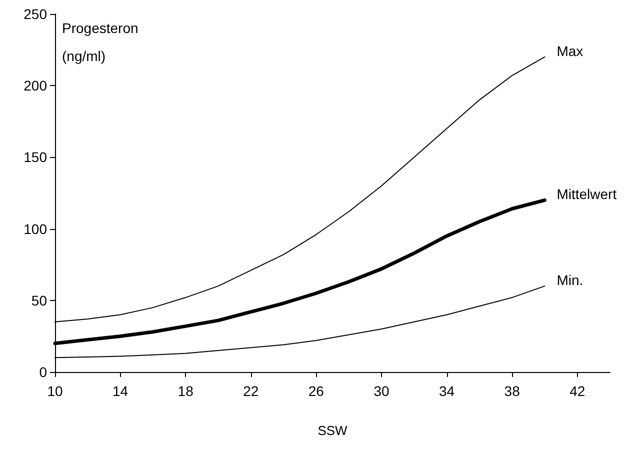 The width and height of the screenshot is (640, 464). What do you see at coordinates (578, 391) in the screenshot?
I see `x-tick-label: 42` at bounding box center [578, 391].